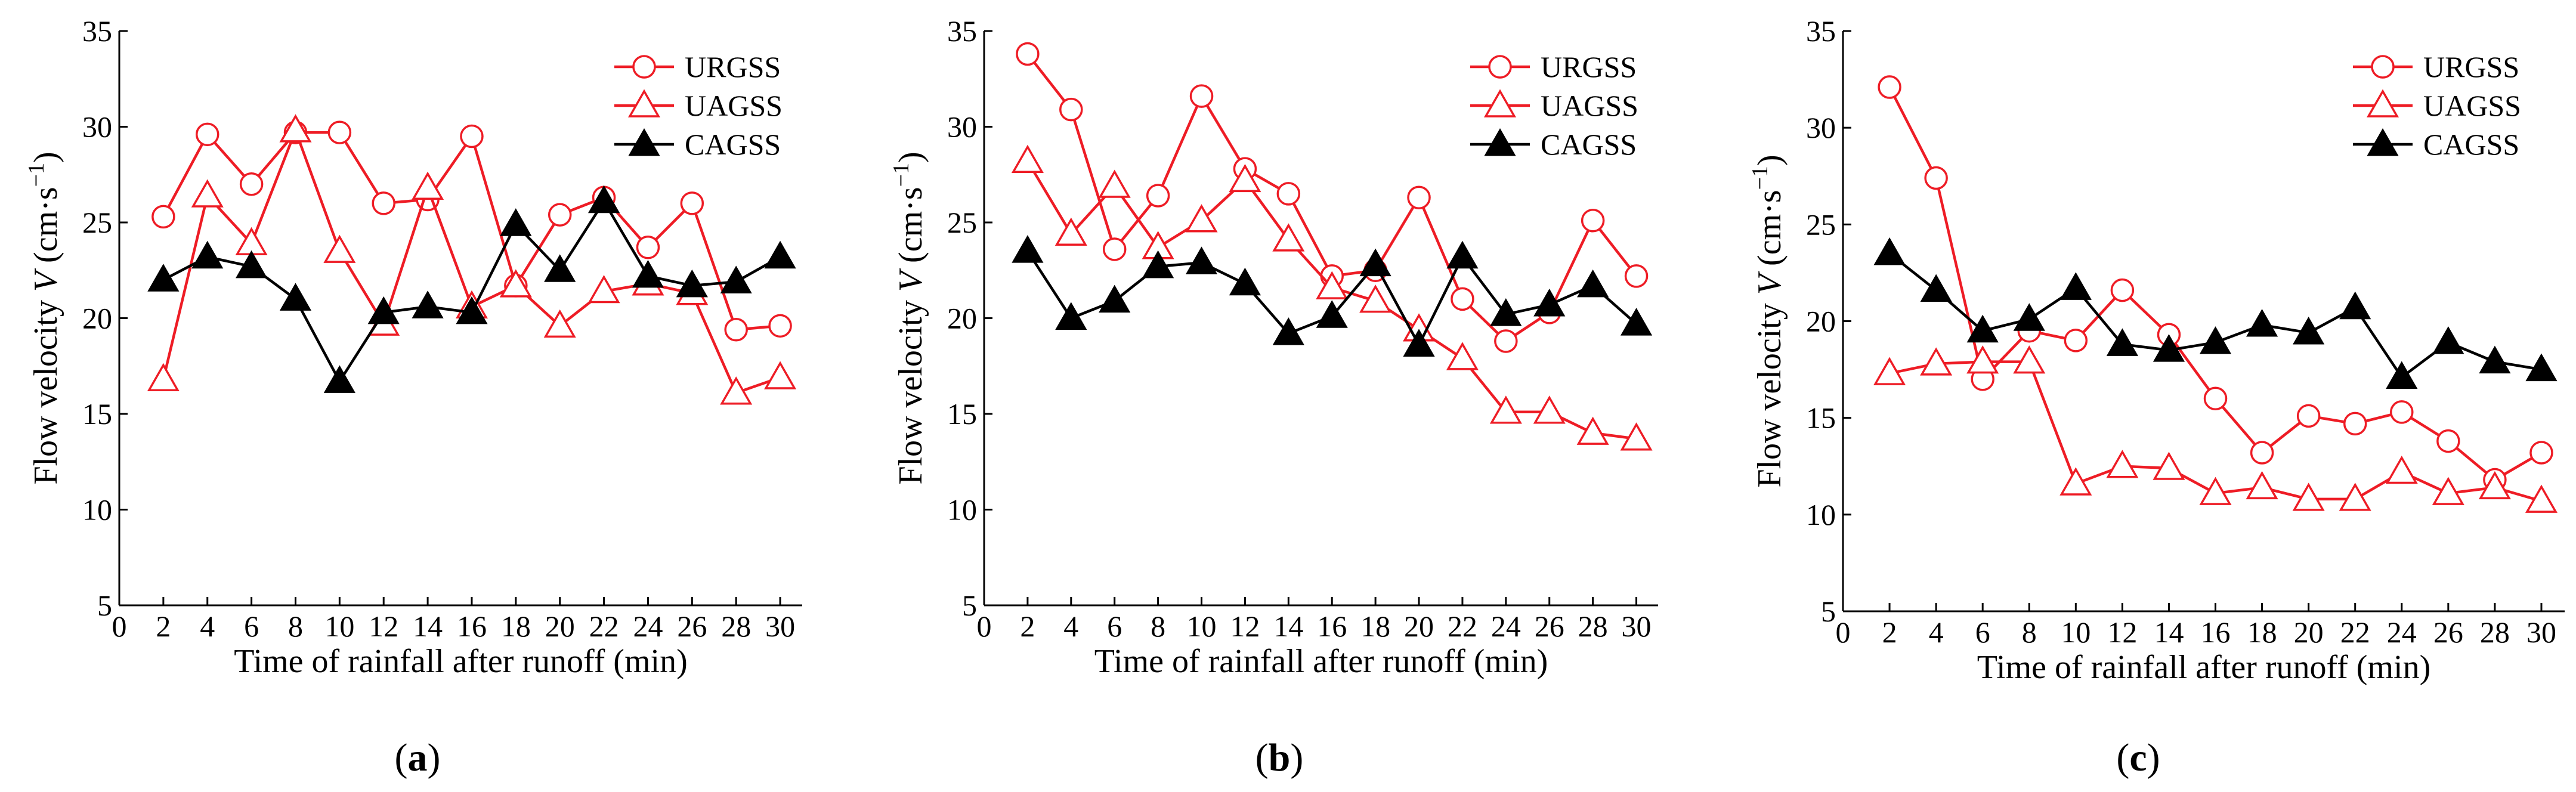  I want to click on x-tick-label: 14, so click(2169, 632).